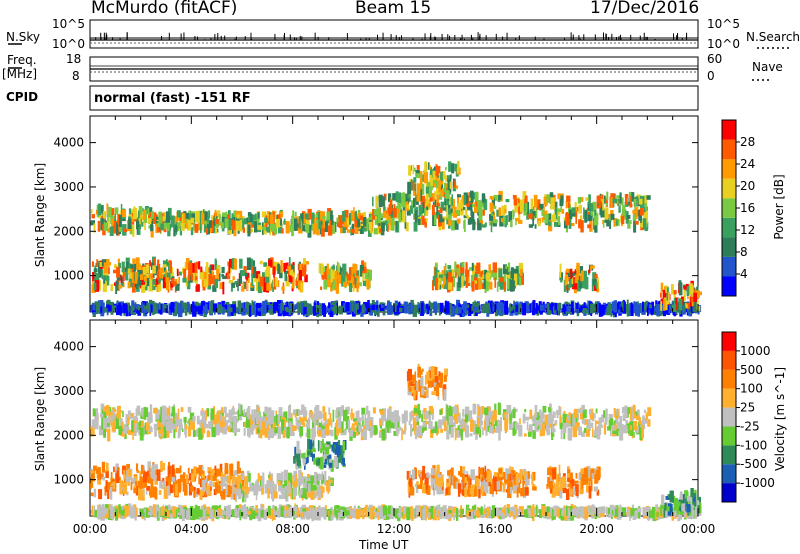 This screenshot has height=554, width=800. What do you see at coordinates (68, 24) in the screenshot?
I see `noise-tick-left-top: 10^5` at bounding box center [68, 24].